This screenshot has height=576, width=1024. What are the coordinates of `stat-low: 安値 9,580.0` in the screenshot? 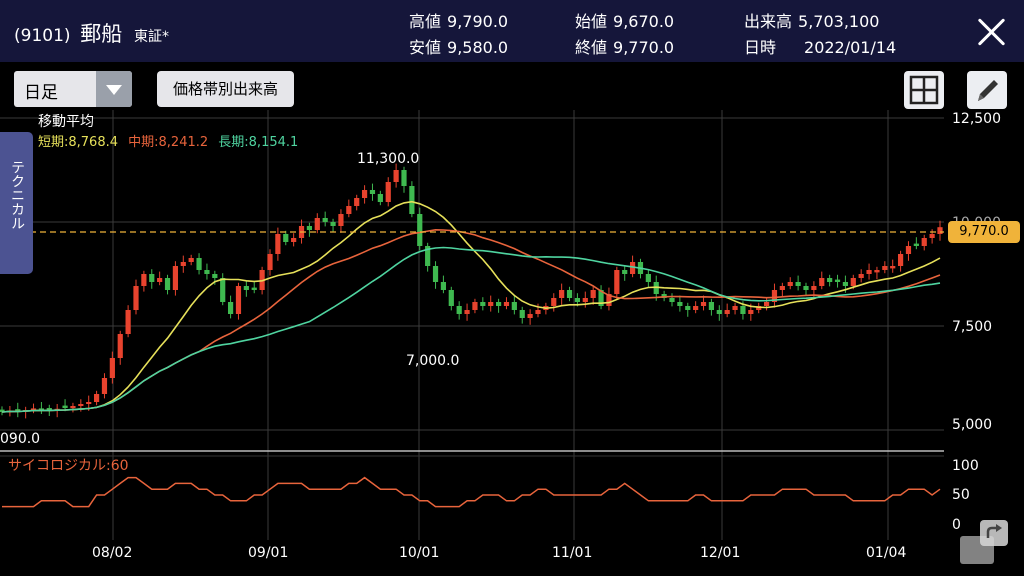 It's located at (459, 47).